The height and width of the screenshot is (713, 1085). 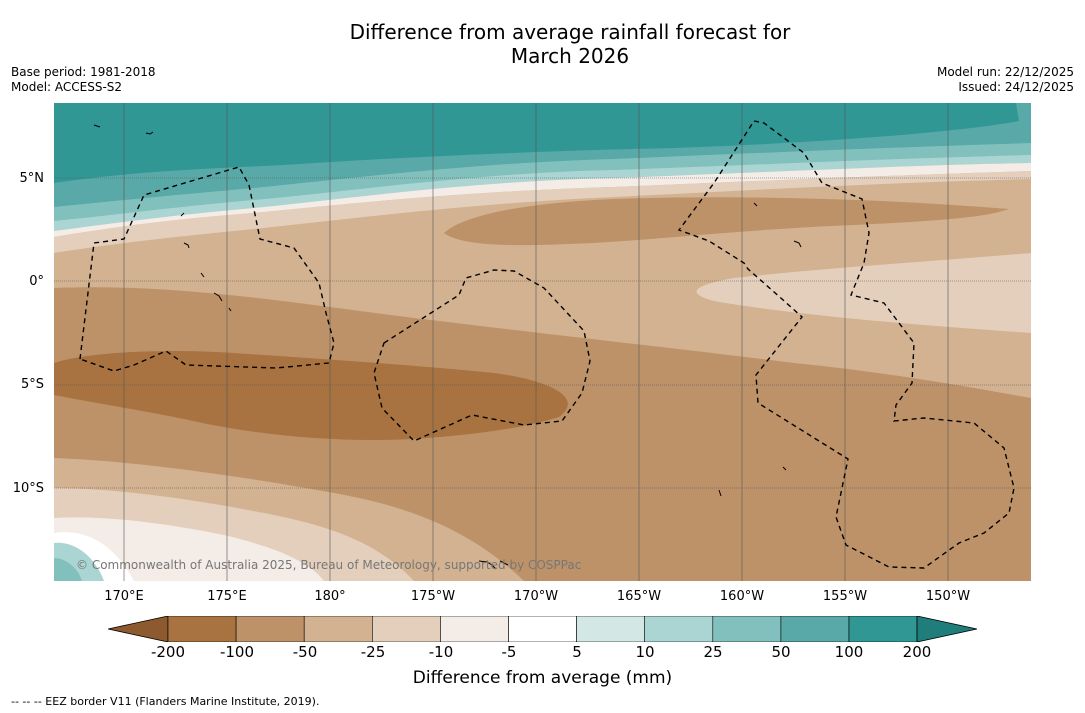 What do you see at coordinates (639, 596) in the screenshot?
I see `lon-label-165w: 165°W` at bounding box center [639, 596].